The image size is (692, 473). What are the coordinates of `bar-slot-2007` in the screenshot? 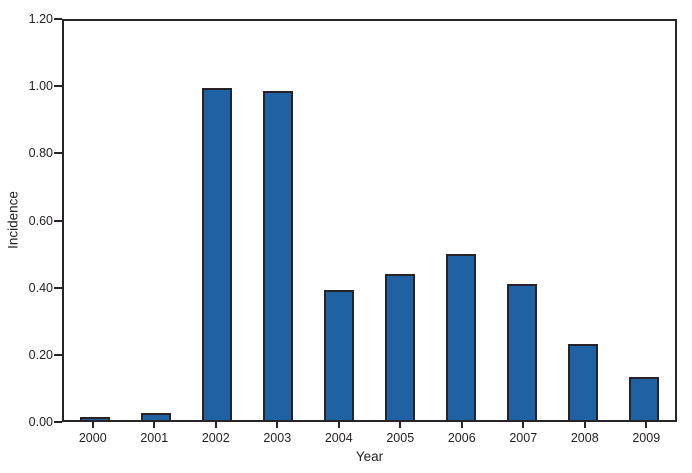 It's located at (522, 220).